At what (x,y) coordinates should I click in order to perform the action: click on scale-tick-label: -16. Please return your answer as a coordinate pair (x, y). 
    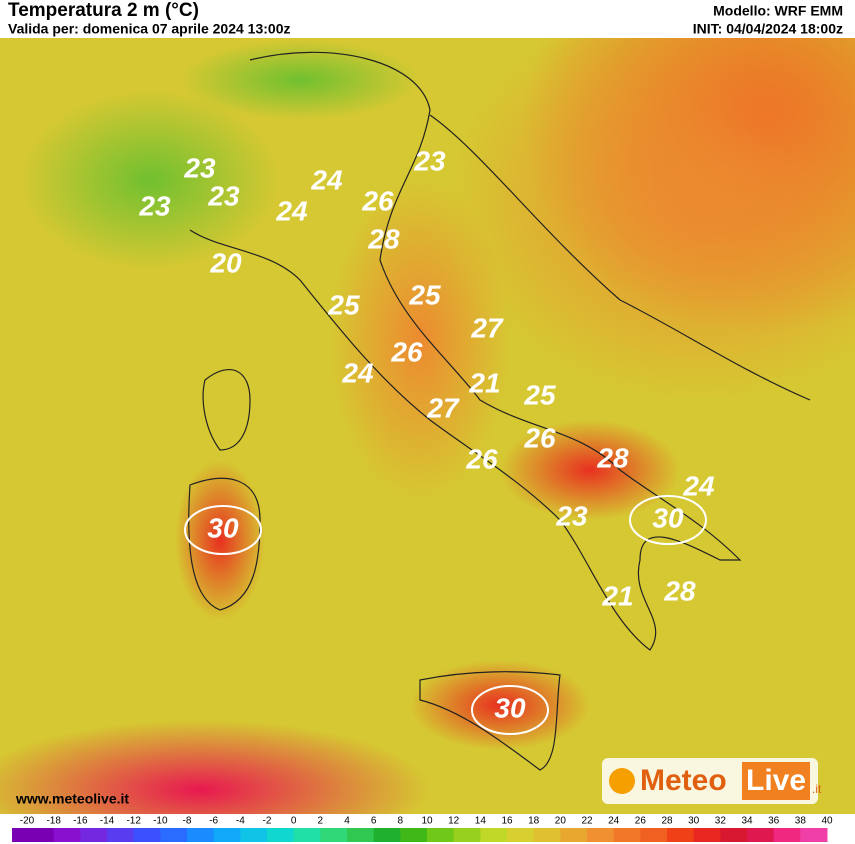
    Looking at the image, I should click on (80, 821).